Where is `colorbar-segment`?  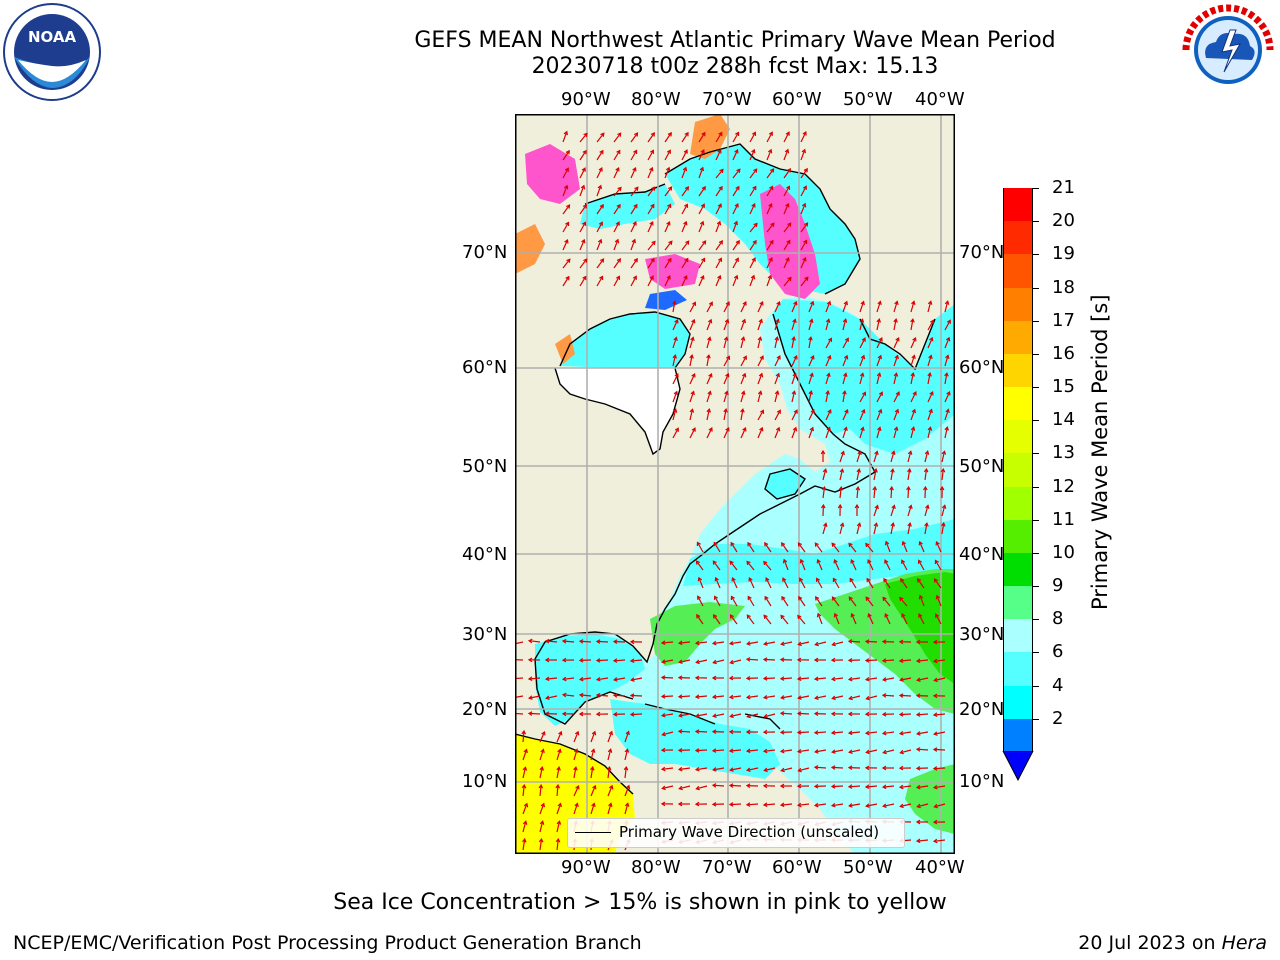 colorbar-segment is located at coordinates (1018, 205).